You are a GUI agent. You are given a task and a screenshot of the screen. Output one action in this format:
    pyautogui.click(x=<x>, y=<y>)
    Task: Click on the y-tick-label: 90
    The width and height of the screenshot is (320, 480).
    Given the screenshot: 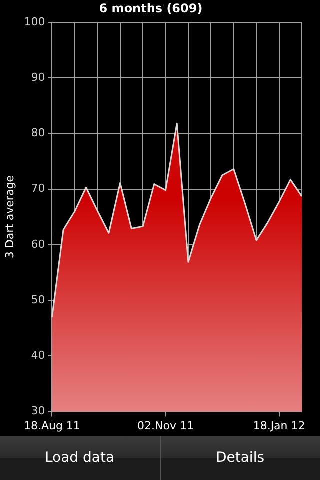 What is the action you would take?
    pyautogui.click(x=38, y=77)
    